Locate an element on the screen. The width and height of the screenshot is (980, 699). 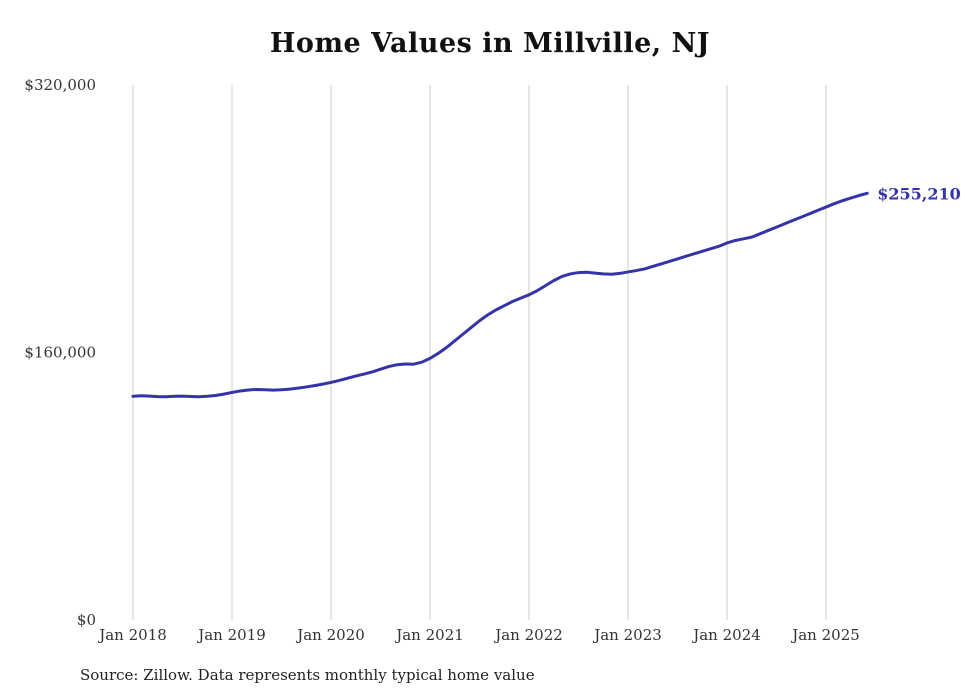
x-tick-label: Jan 2018 is located at coordinates (132, 635).